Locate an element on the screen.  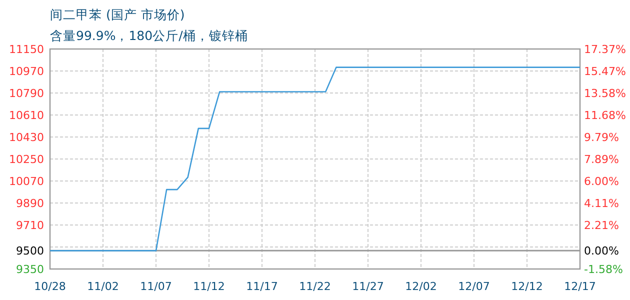
y-tick-label: 10430 is located at coordinates (26, 137).